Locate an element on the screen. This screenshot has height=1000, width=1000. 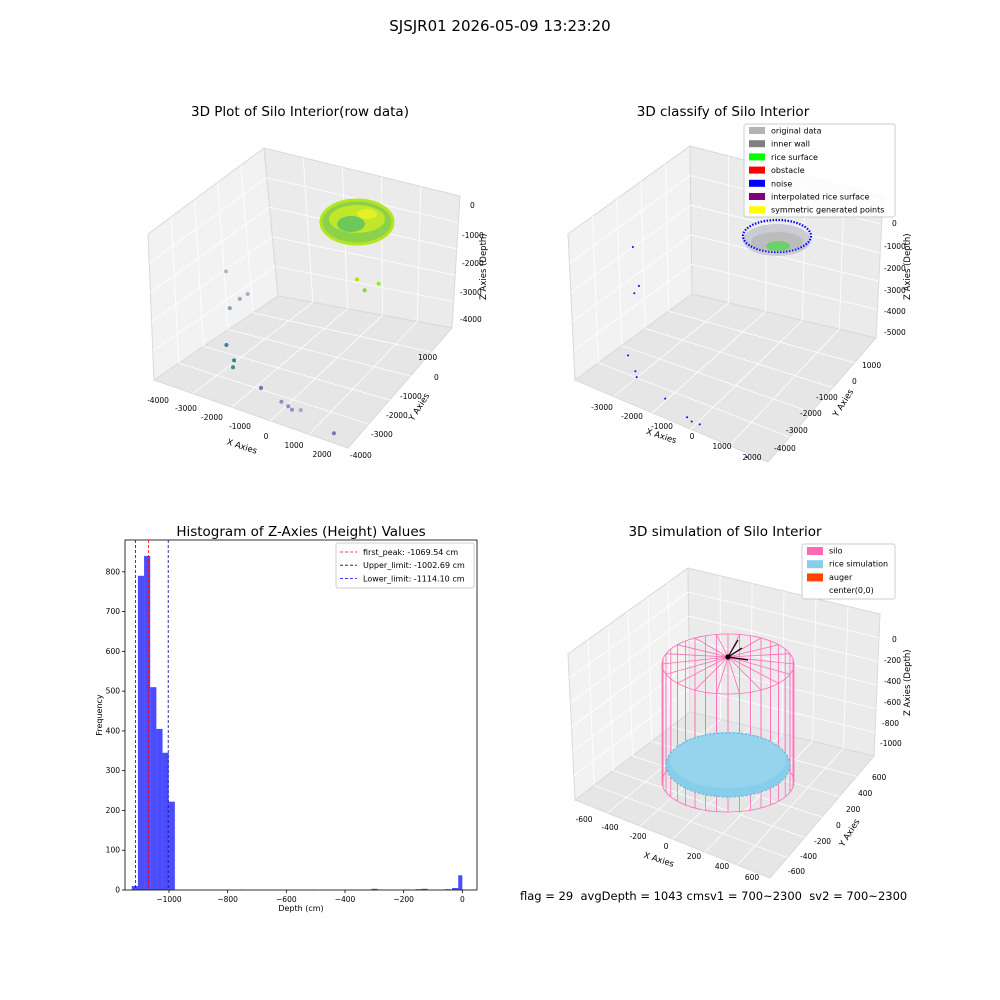
legend-simulation: silo rice simulation auger center(0,0) is located at coordinates (848, 571).